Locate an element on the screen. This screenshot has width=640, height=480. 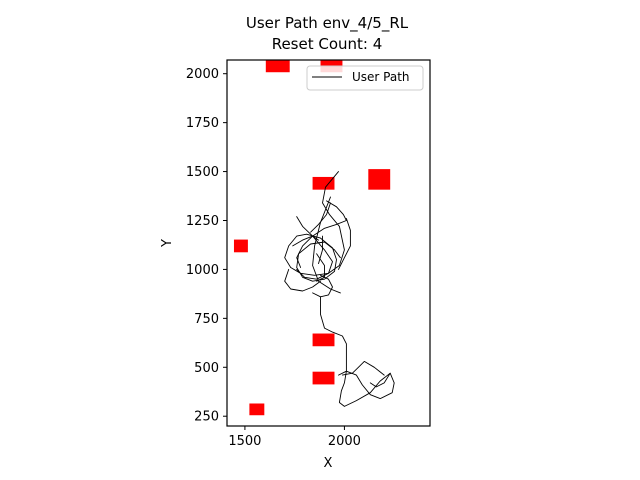
y-axis-label: Y is located at coordinates (167, 243).